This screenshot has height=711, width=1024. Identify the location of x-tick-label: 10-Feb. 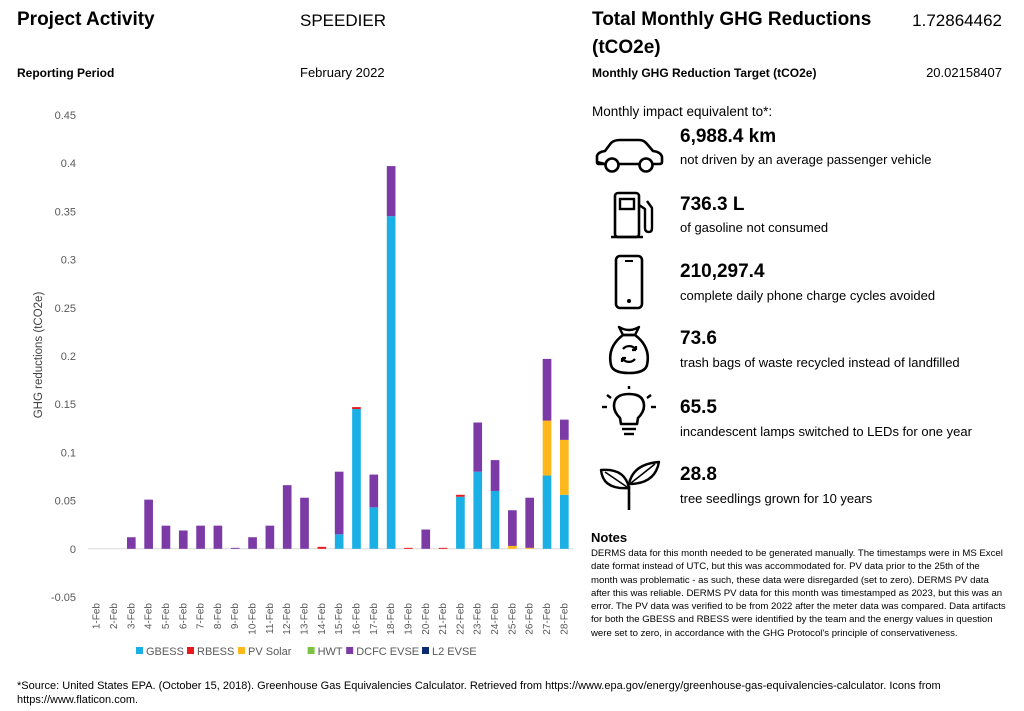
(253, 619).